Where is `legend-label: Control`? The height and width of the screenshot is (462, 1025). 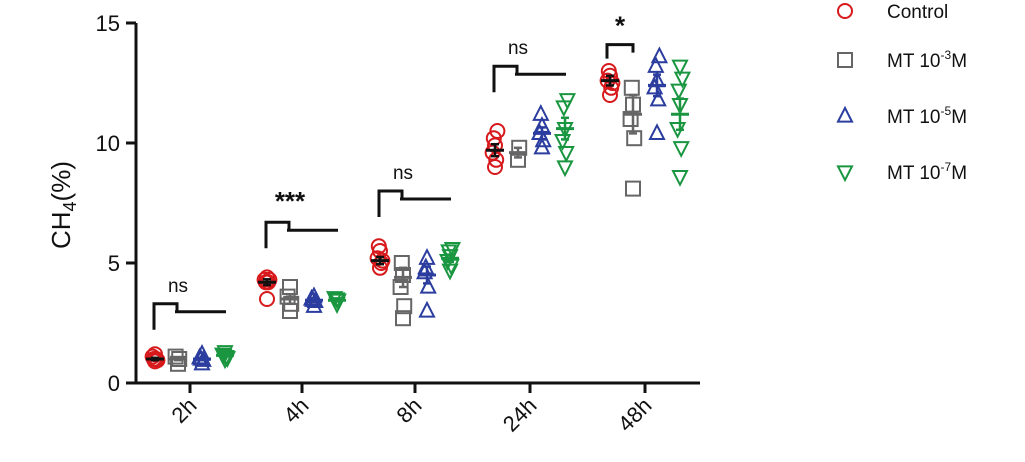
legend-label: Control is located at coordinates (917, 12).